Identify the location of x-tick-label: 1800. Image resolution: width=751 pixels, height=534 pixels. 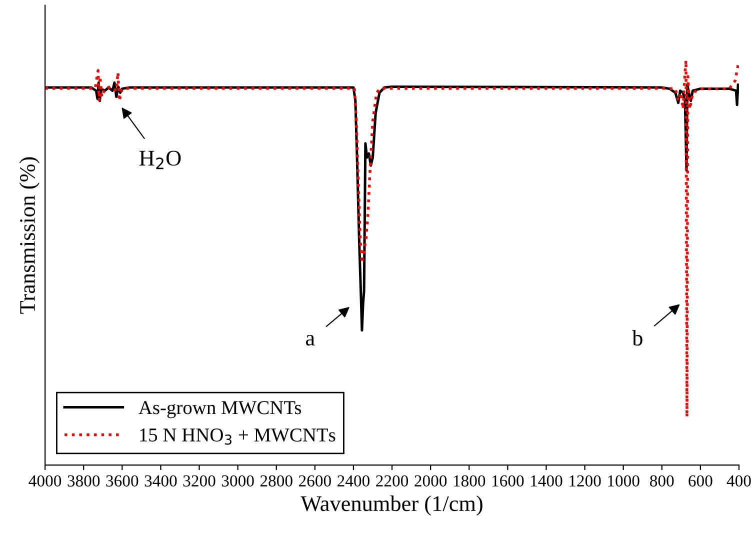
(470, 481).